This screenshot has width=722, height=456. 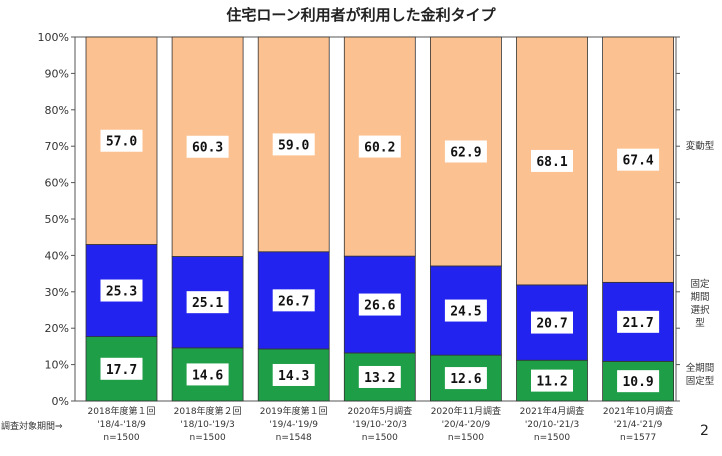 I want to click on category-period: '20/4-'20/9, so click(x=466, y=425).